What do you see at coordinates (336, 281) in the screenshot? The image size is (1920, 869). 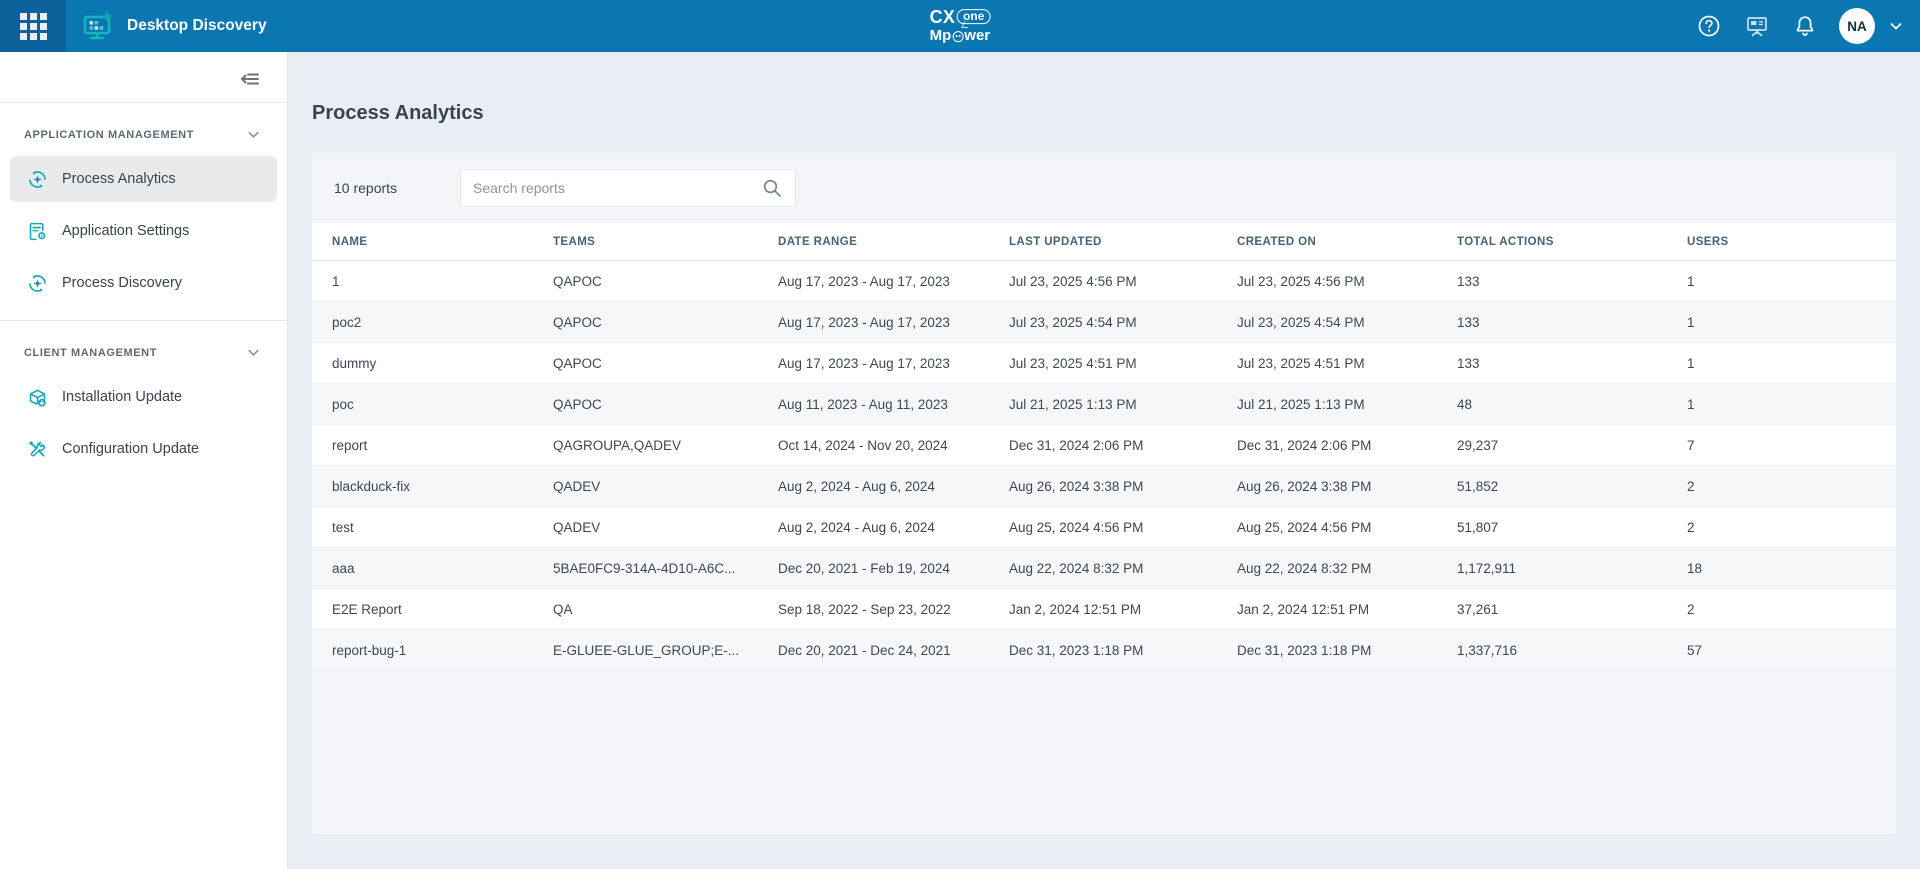 I see `cell-name: 1` at bounding box center [336, 281].